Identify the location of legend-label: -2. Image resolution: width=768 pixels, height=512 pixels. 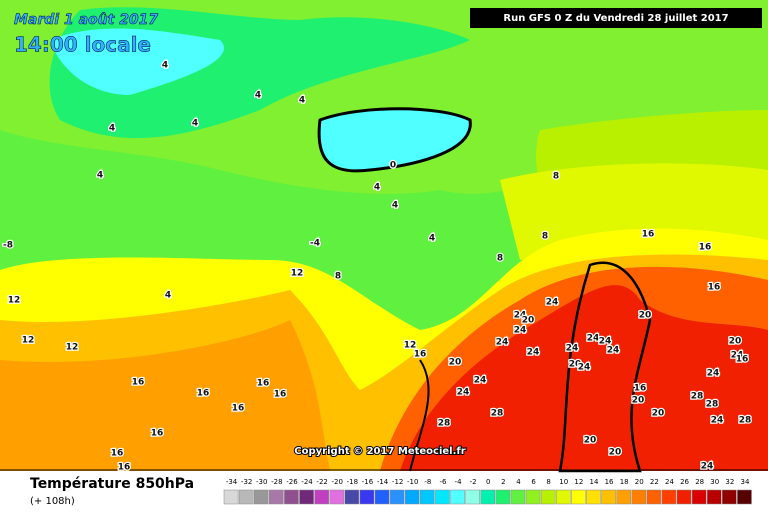
(473, 482).